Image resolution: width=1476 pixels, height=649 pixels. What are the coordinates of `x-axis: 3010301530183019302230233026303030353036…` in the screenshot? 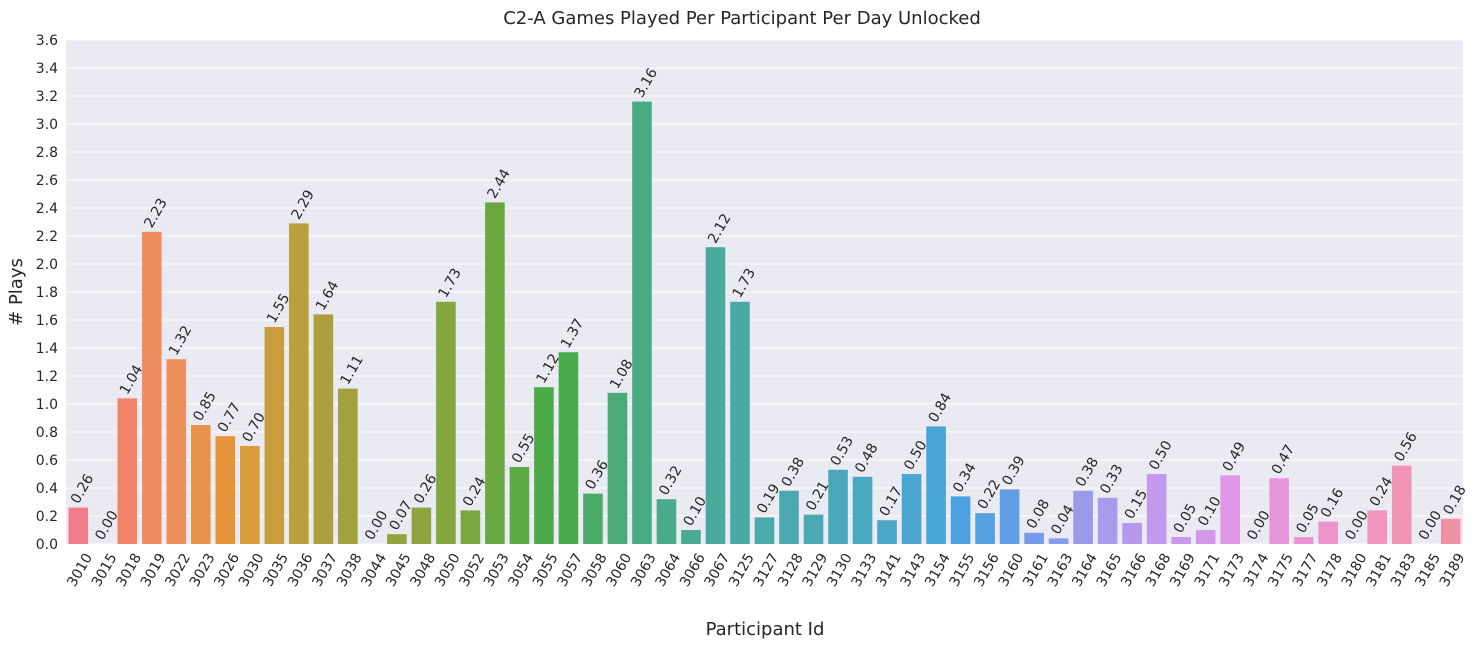 It's located at (766, 570).